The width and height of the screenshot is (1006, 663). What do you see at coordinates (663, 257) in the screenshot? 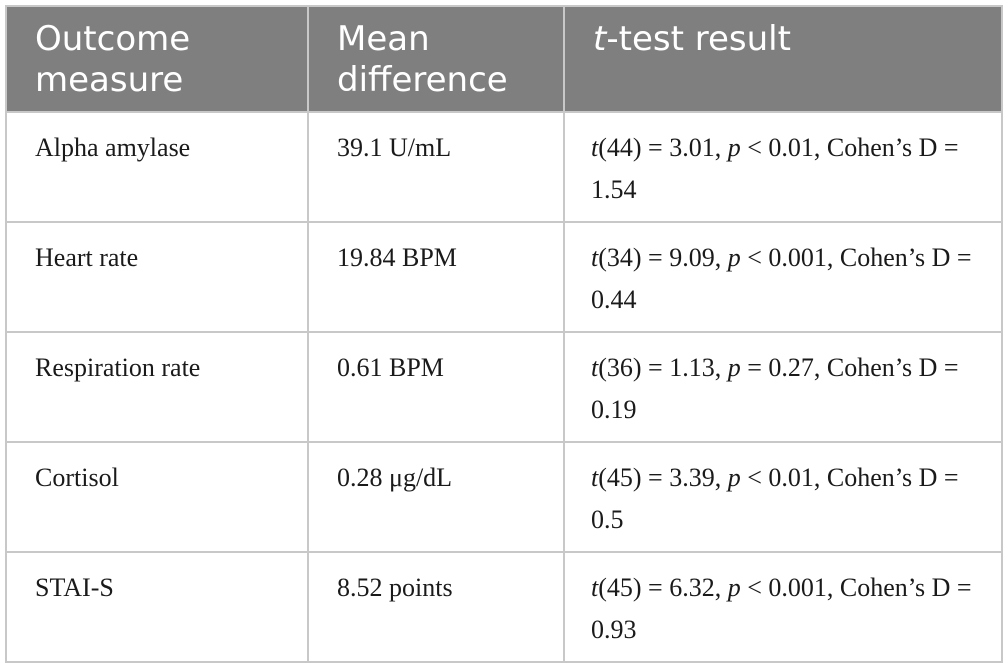
I see `t-test-df: (34) = 9.09,` at bounding box center [663, 257].